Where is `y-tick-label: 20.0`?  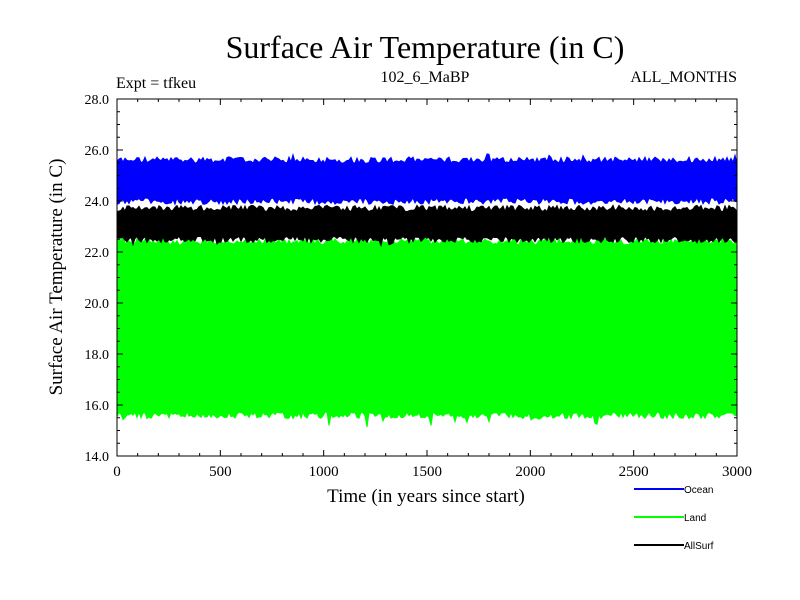
y-tick-label: 20.0 is located at coordinates (97, 304).